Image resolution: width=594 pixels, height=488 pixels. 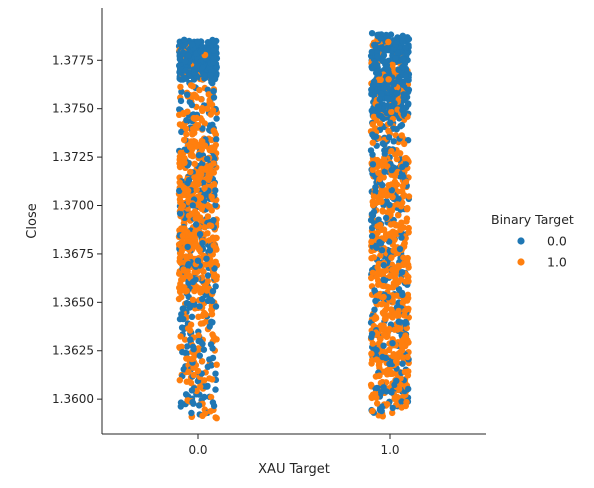 What do you see at coordinates (532, 219) in the screenshot?
I see `legend-title: Binary Target` at bounding box center [532, 219].